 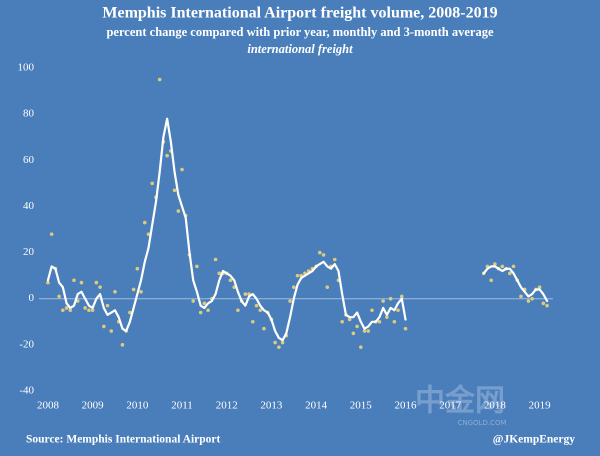 What do you see at coordinates (29, 252) in the screenshot?
I see `y-tick-label: 20` at bounding box center [29, 252].